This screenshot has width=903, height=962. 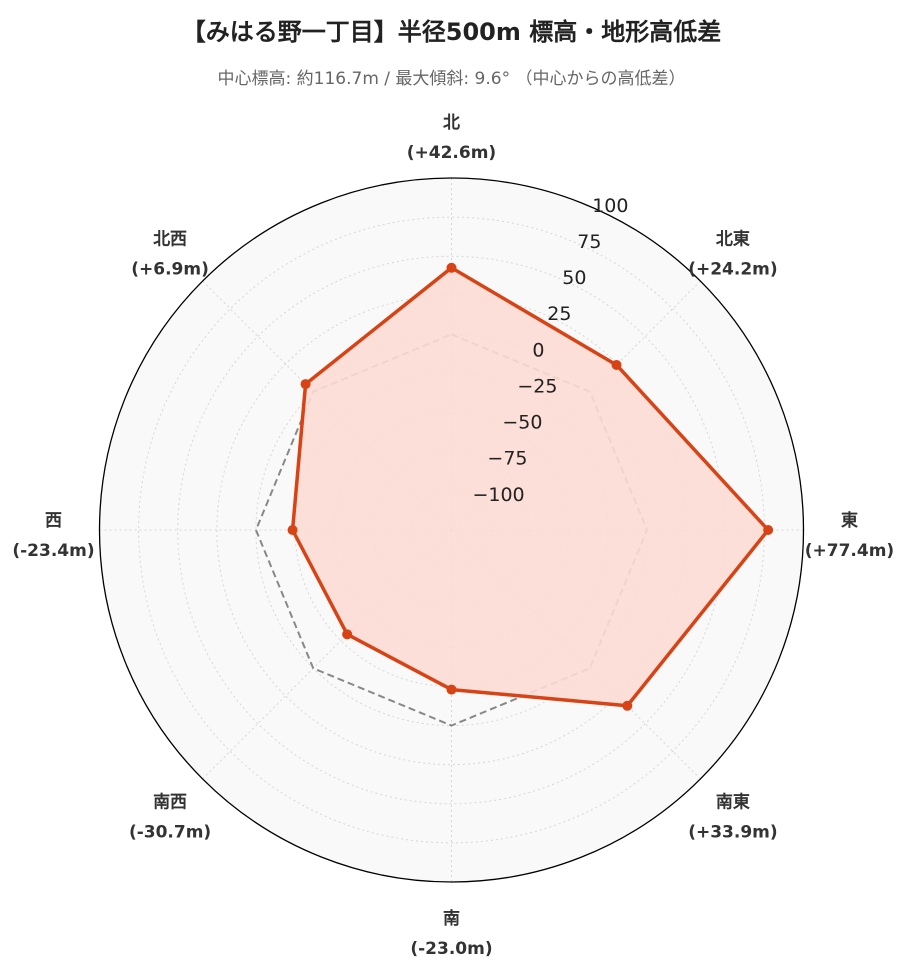 What do you see at coordinates (170, 240) in the screenshot?
I see `direction-label: 北西` at bounding box center [170, 240].